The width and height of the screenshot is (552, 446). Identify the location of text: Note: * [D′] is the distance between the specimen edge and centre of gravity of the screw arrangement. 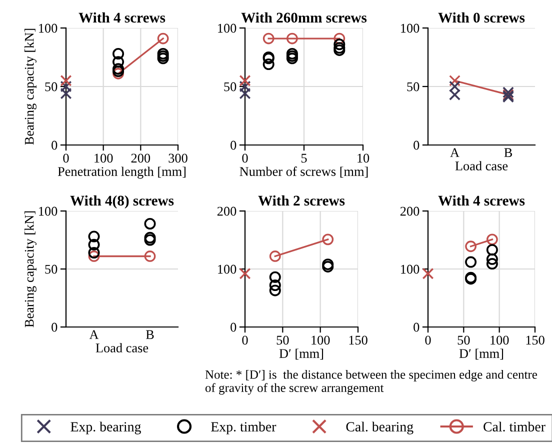
(371, 382).